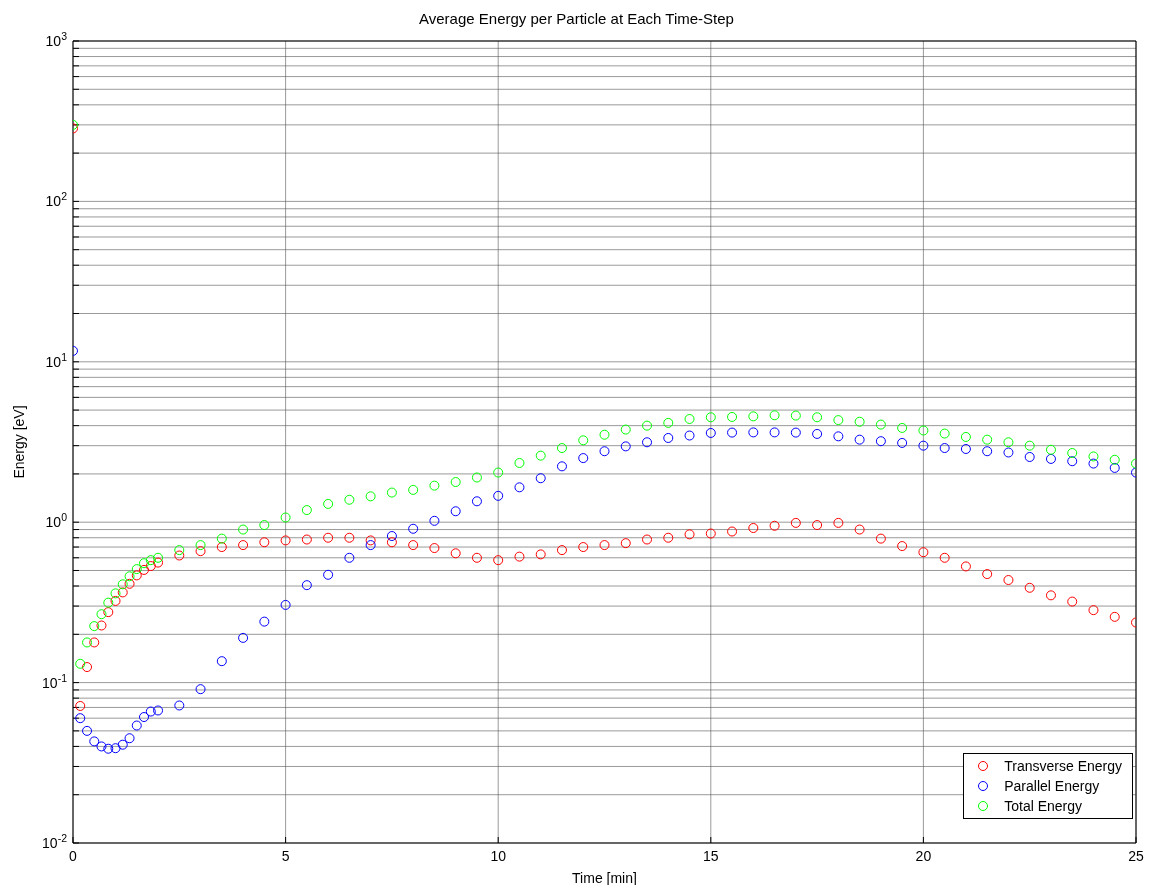 This screenshot has height=888, width=1153. Describe the element at coordinates (604, 878) in the screenshot. I see `x-axis-title: Time [min]` at that location.